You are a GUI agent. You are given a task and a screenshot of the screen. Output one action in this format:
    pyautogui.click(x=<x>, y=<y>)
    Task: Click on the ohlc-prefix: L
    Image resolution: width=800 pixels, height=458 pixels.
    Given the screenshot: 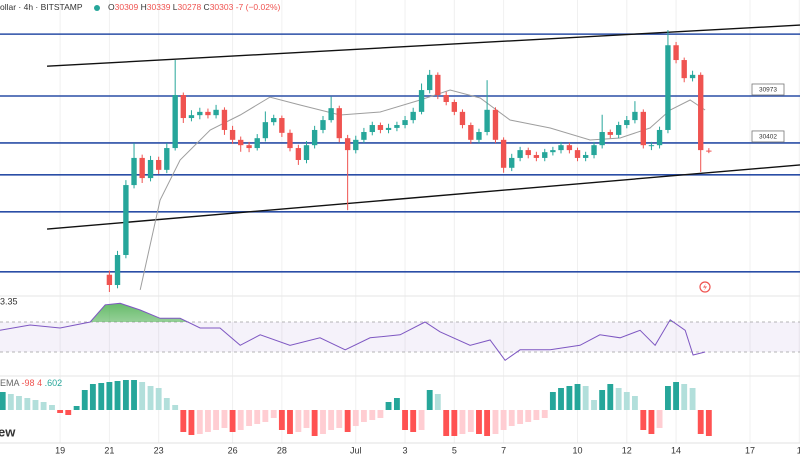 What is the action you would take?
    pyautogui.click(x=175, y=7)
    